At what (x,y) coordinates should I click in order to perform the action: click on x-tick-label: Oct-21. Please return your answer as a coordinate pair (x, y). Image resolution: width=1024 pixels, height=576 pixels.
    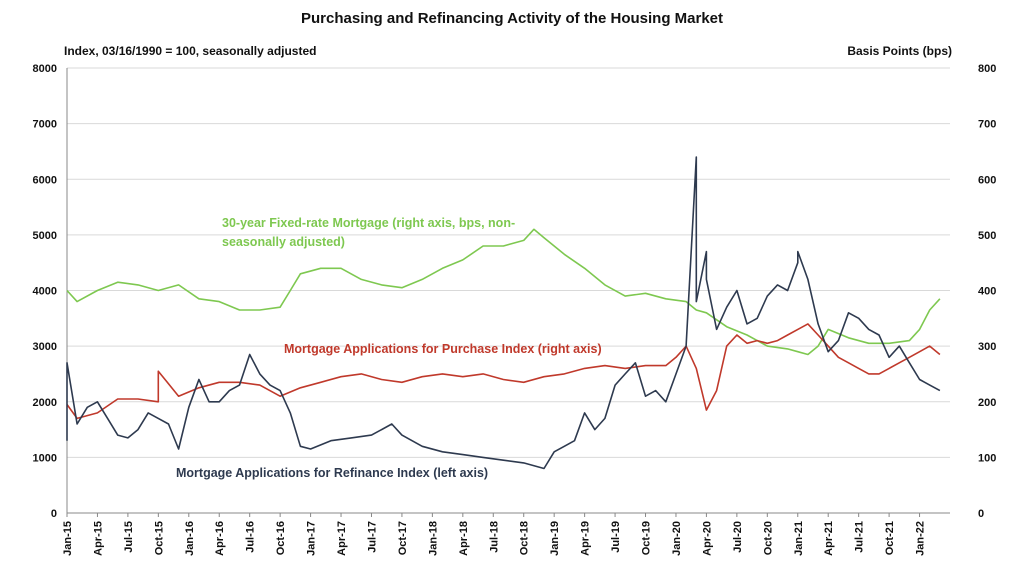
    Looking at the image, I should click on (890, 538).